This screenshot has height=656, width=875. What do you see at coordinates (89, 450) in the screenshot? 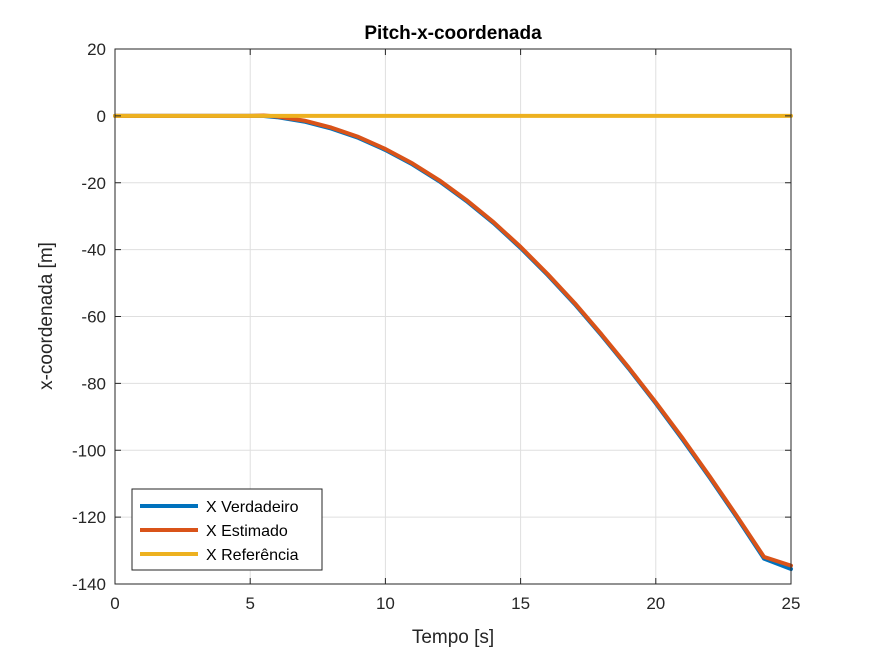
I see `y-tick-label: -100` at bounding box center [89, 450].